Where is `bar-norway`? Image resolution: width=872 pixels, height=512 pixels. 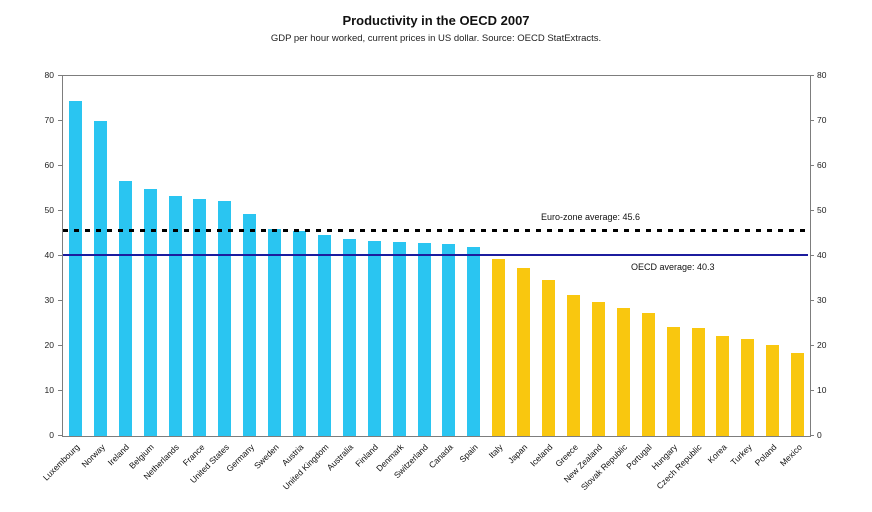
bar-norway is located at coordinates (100, 278).